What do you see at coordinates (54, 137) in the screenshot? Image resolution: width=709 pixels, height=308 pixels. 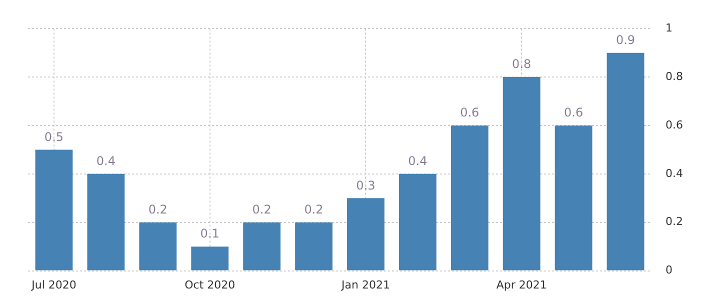 I see `data-label: 0.5` at bounding box center [54, 137].